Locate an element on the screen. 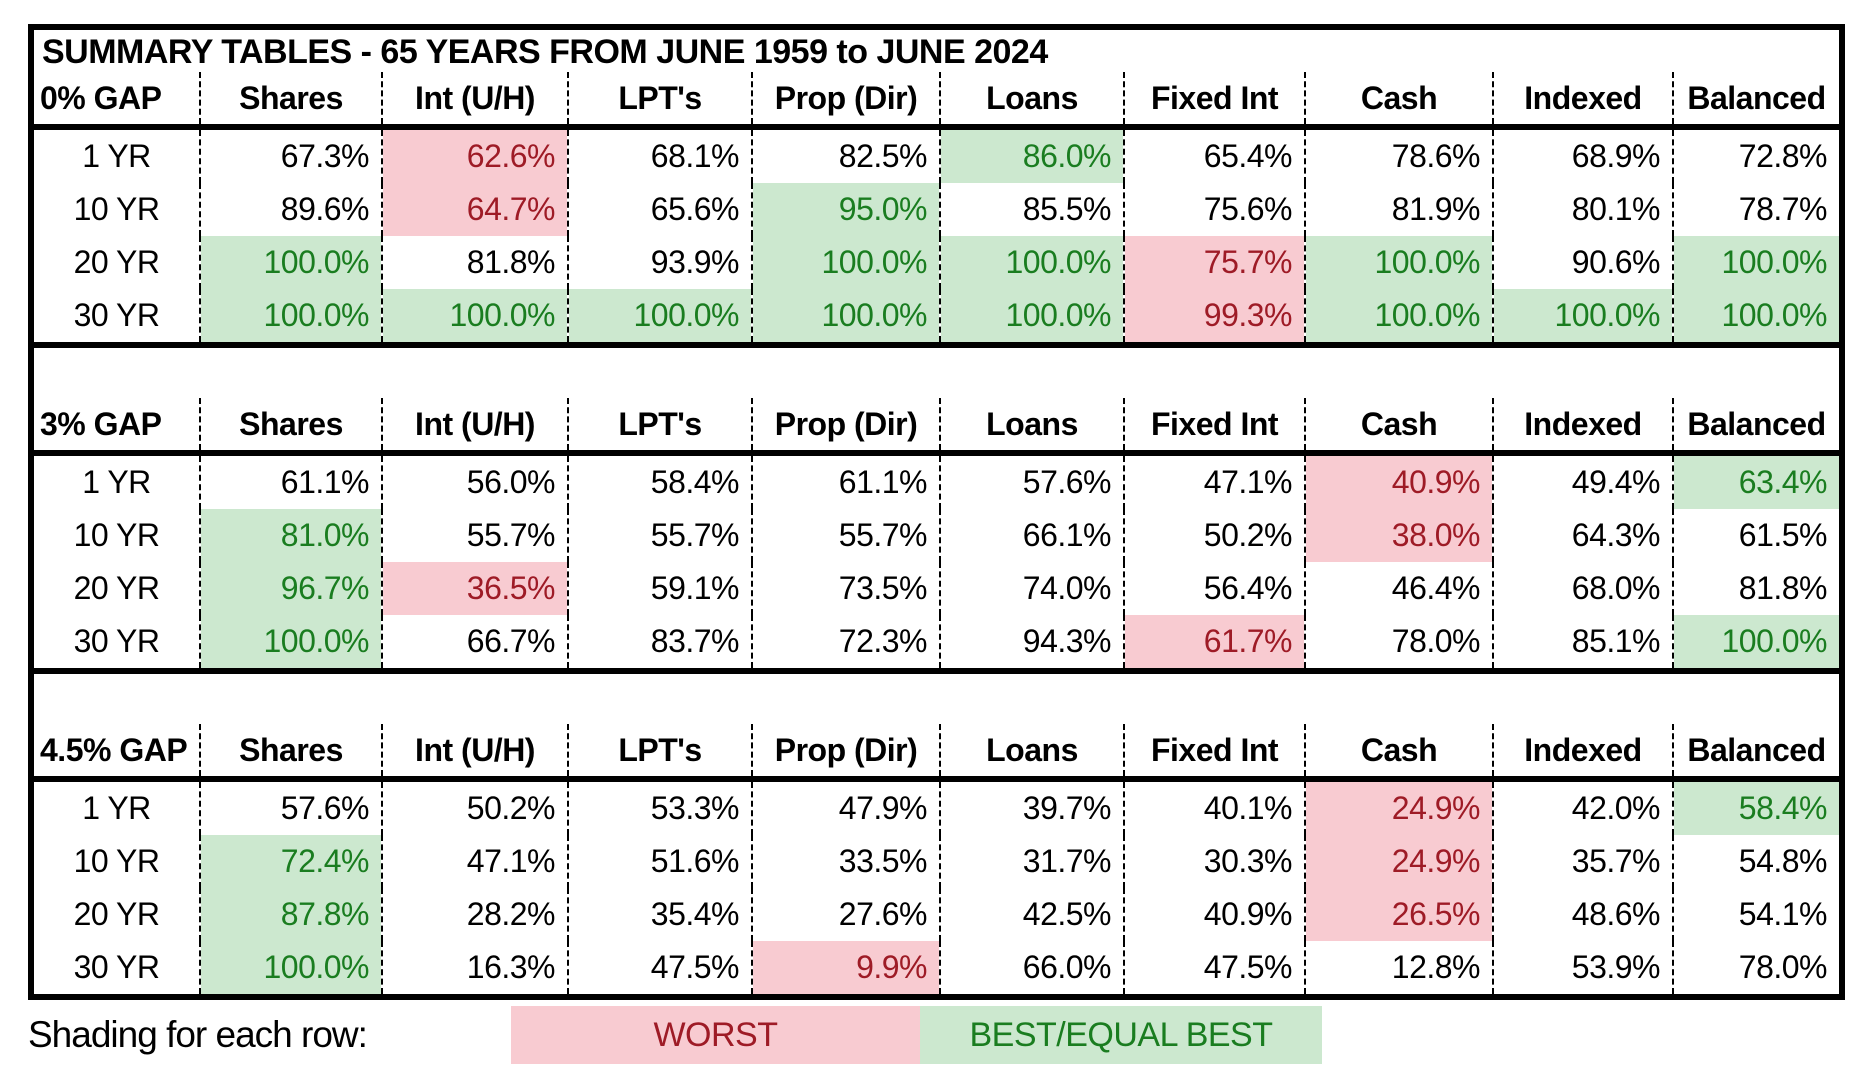 This screenshot has width=1850, height=1066. column-header: Shares is located at coordinates (290, 101).